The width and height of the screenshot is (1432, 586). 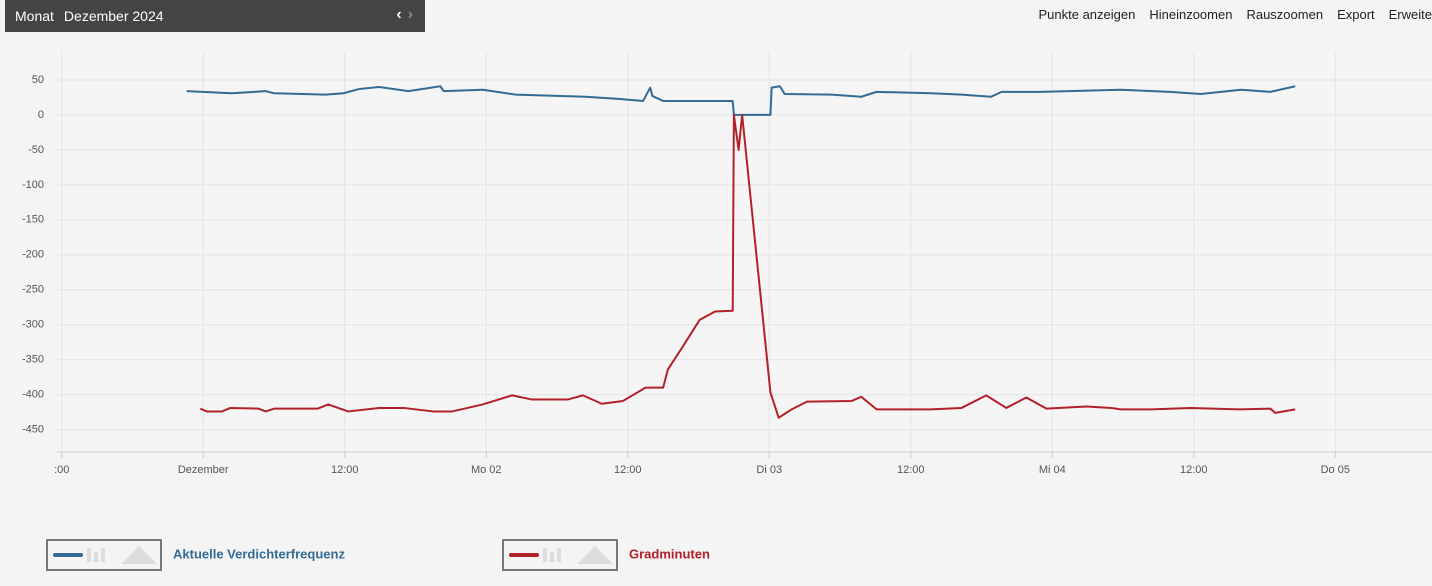 I want to click on y-tick-label: -400, so click(x=33, y=395).